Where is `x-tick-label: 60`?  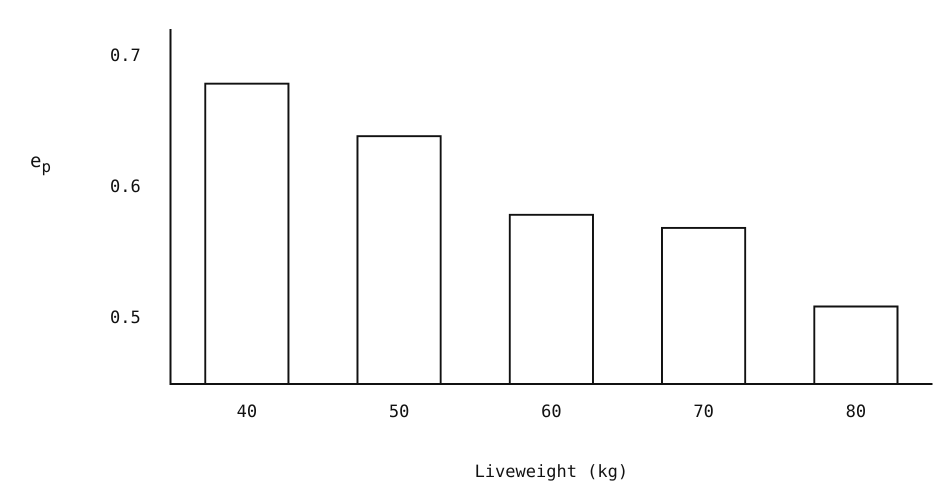 x-tick-label: 60 is located at coordinates (551, 412).